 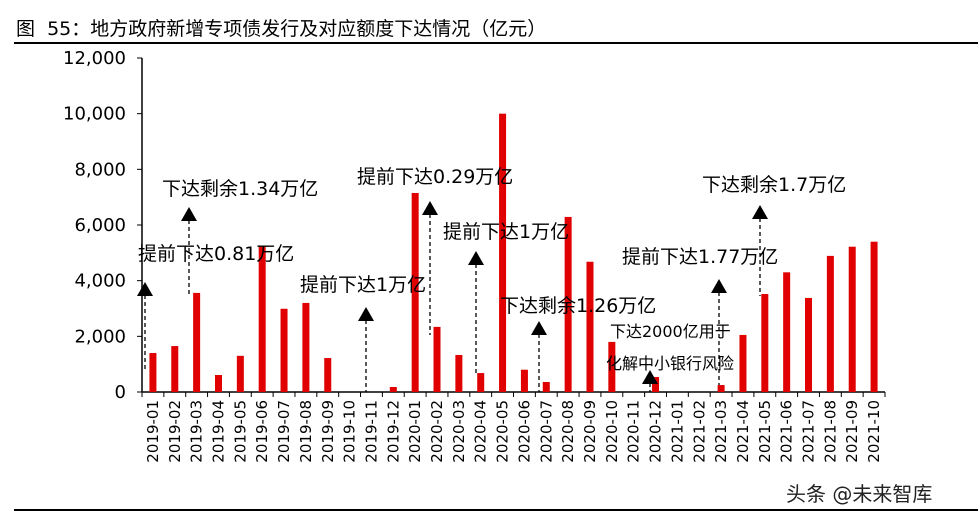 I want to click on annotation-label: 提前下达1.77万亿, so click(x=700, y=257).